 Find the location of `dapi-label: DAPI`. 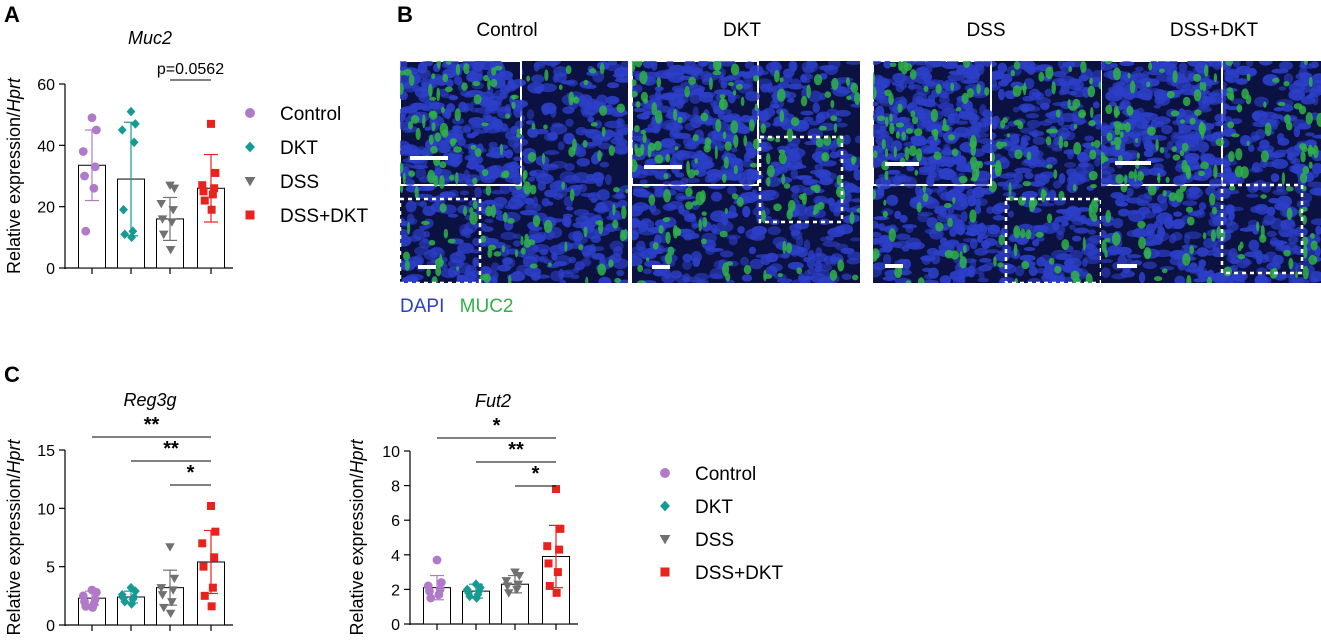

dapi-label: DAPI is located at coordinates (422, 306).